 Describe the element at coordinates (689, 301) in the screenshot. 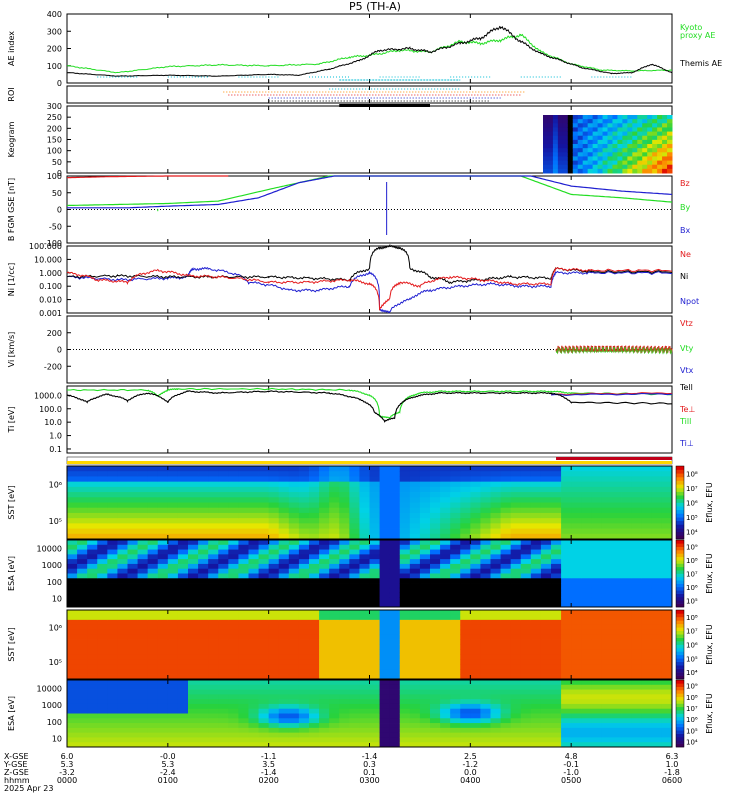

I see `legend-label: Npot` at that location.